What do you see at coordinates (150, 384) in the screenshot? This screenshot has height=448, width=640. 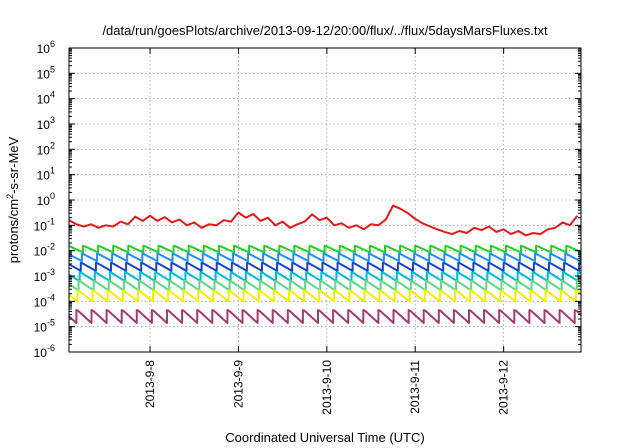 I see `x-tick-label: 2013-9-8` at bounding box center [150, 384].